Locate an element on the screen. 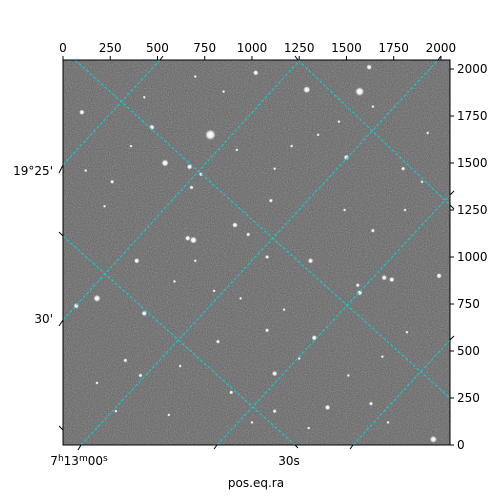 The image size is (500, 500). right-tick-label-5: 1250 is located at coordinates (472, 210).